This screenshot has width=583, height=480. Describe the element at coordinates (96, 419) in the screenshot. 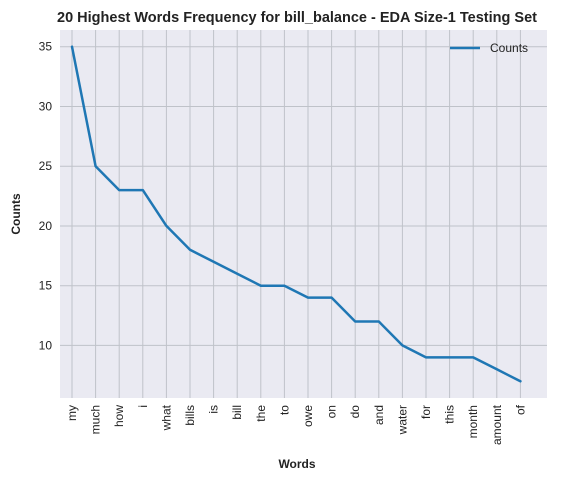

I see `x-tick-label: much` at that location.